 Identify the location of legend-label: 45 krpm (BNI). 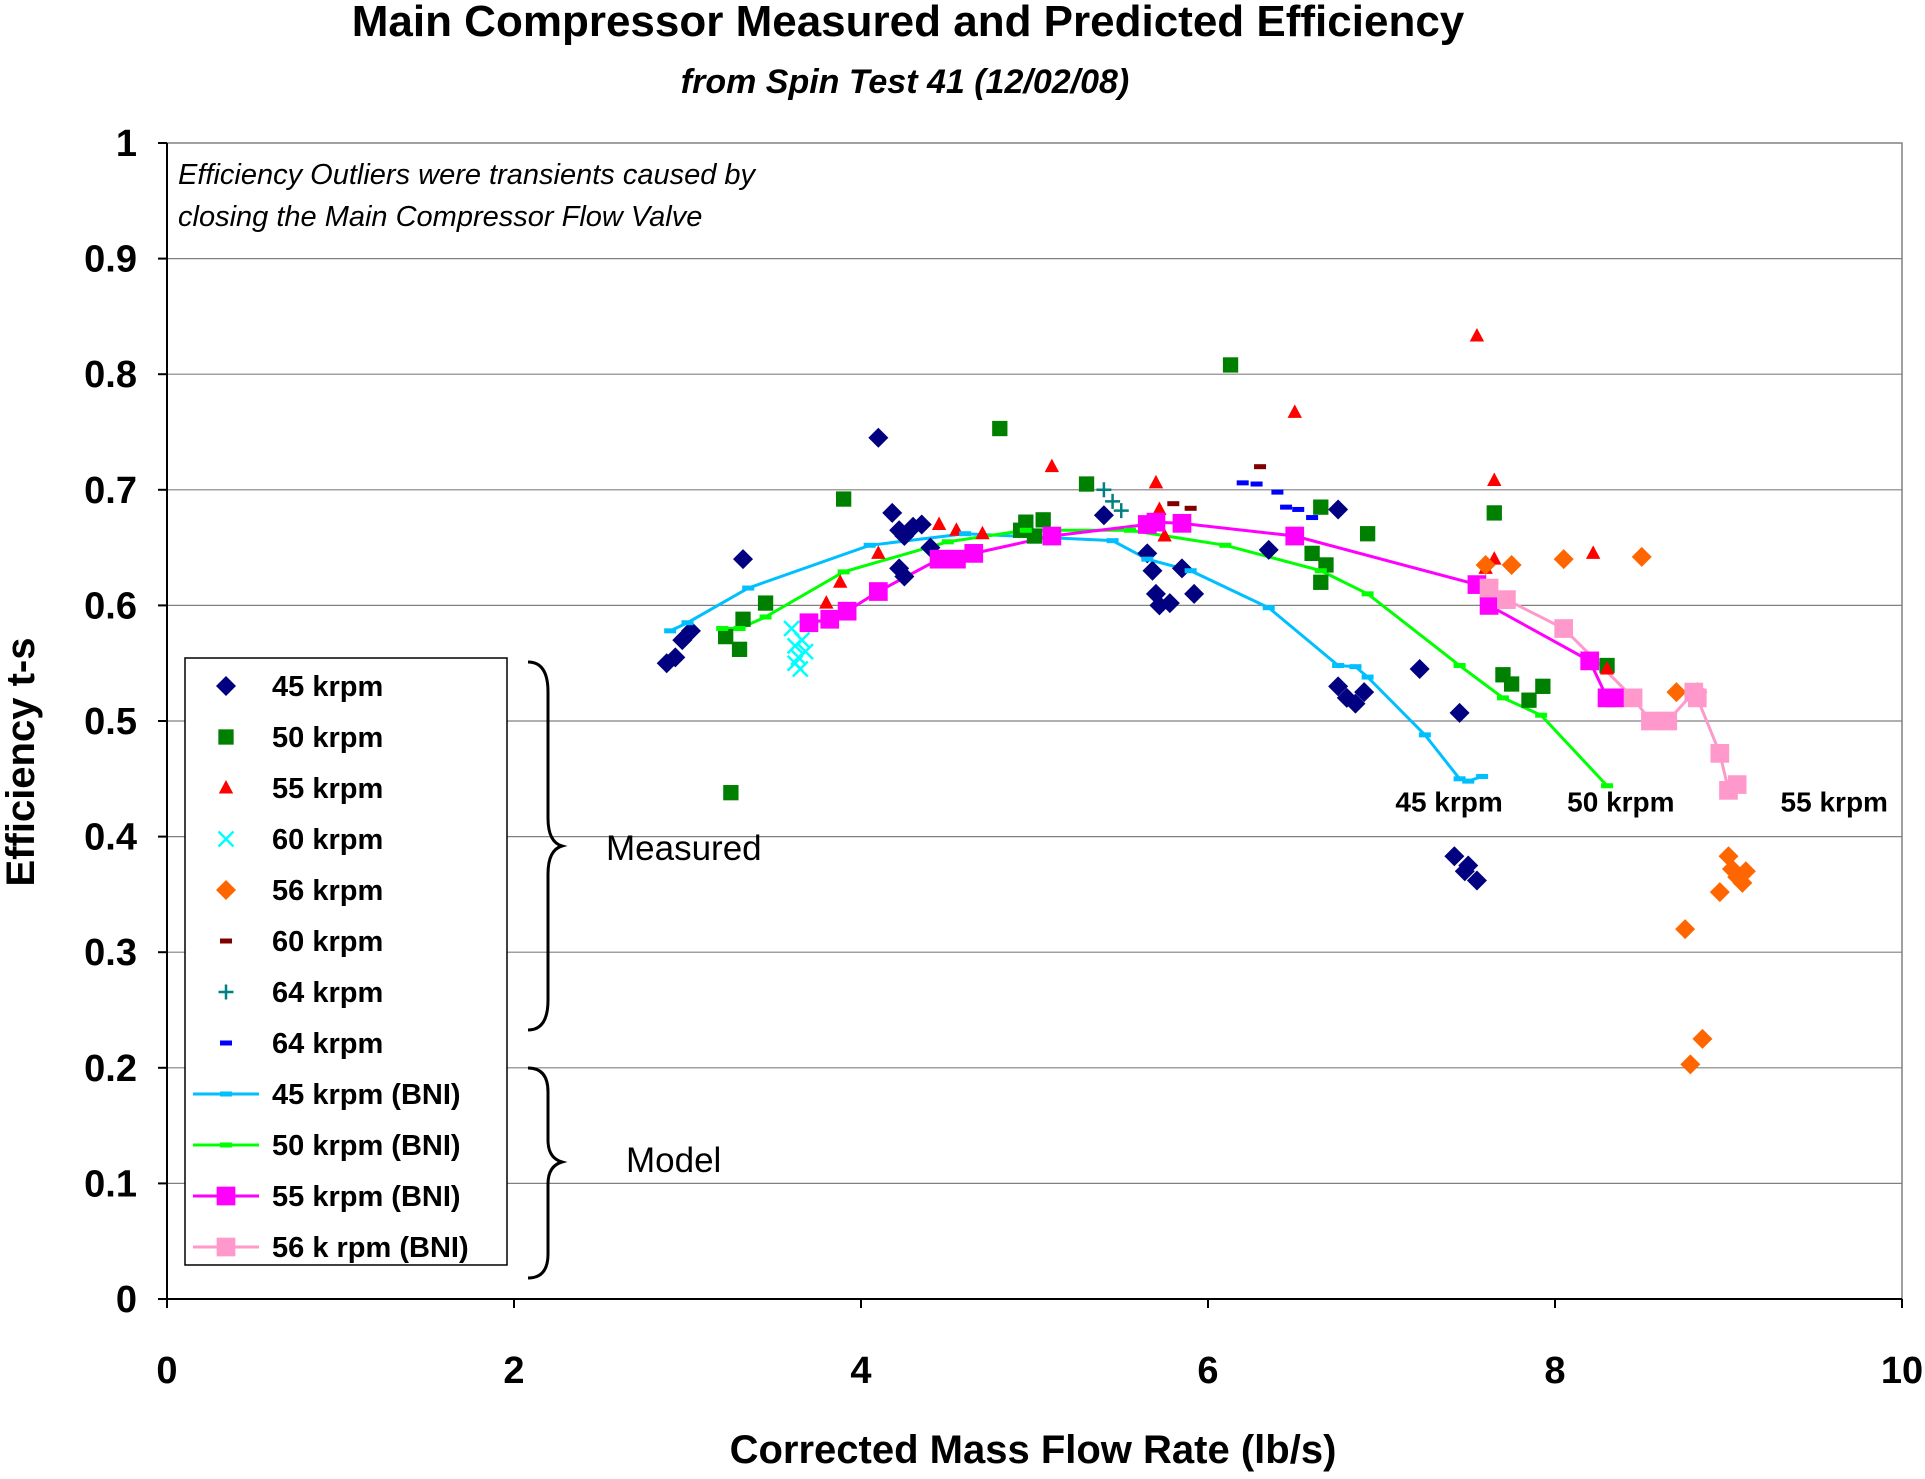
(366, 1095).